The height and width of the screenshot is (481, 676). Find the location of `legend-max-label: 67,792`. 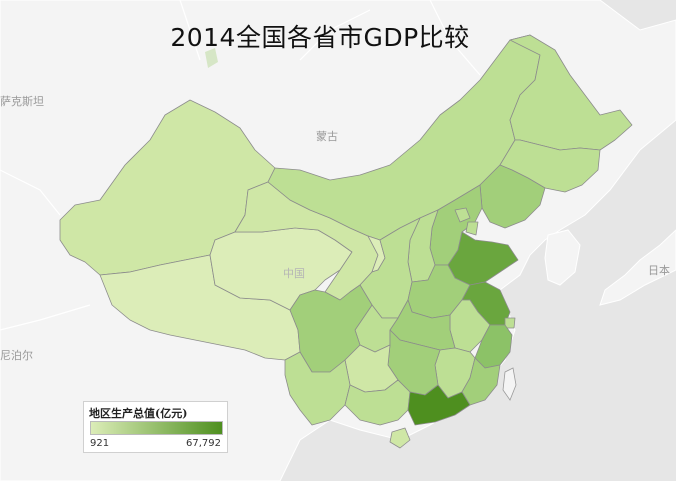

legend-max-label: 67,792 is located at coordinates (203, 443).